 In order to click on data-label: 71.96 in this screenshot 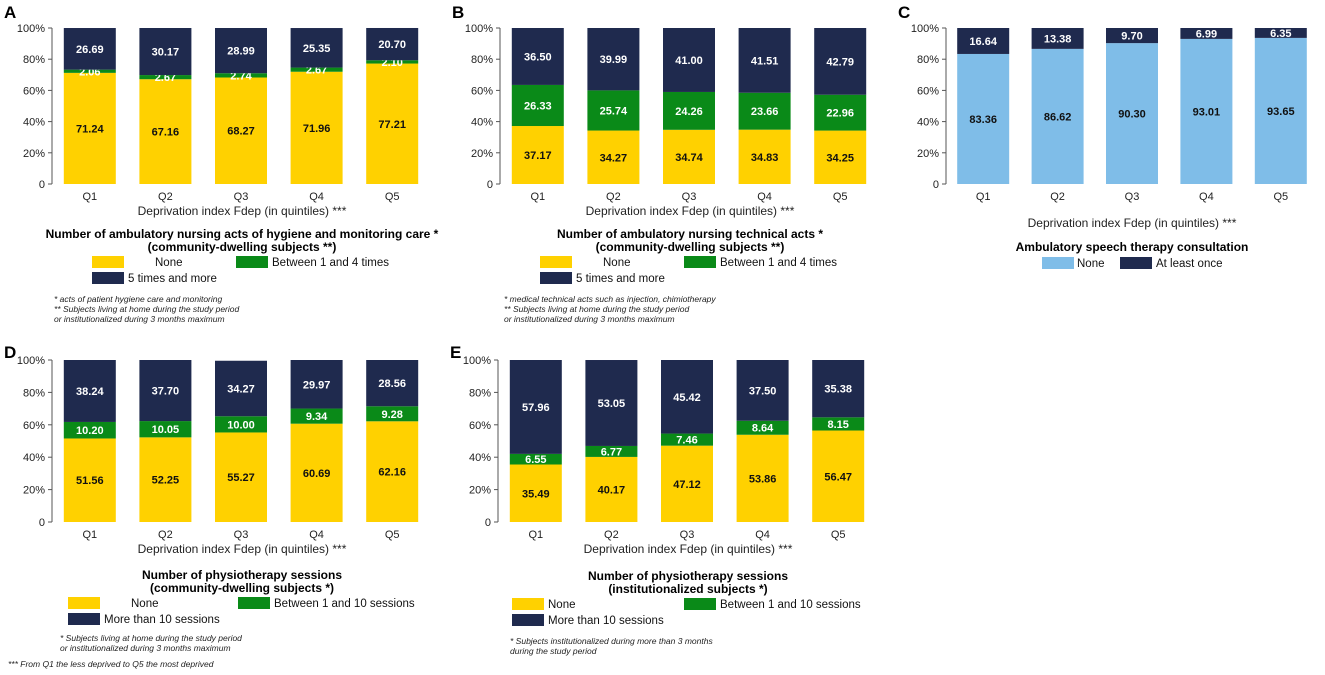, I will do `click(317, 129)`.